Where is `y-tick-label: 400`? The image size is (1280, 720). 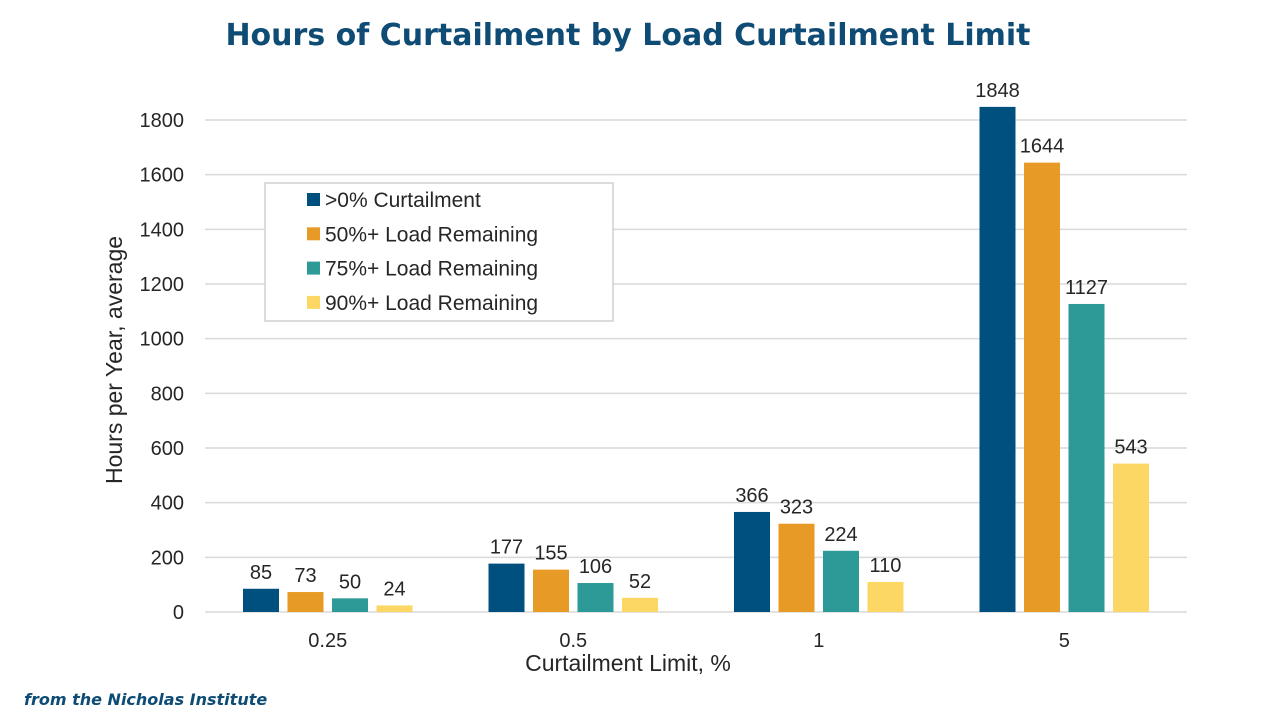
y-tick-label: 400 is located at coordinates (167, 504).